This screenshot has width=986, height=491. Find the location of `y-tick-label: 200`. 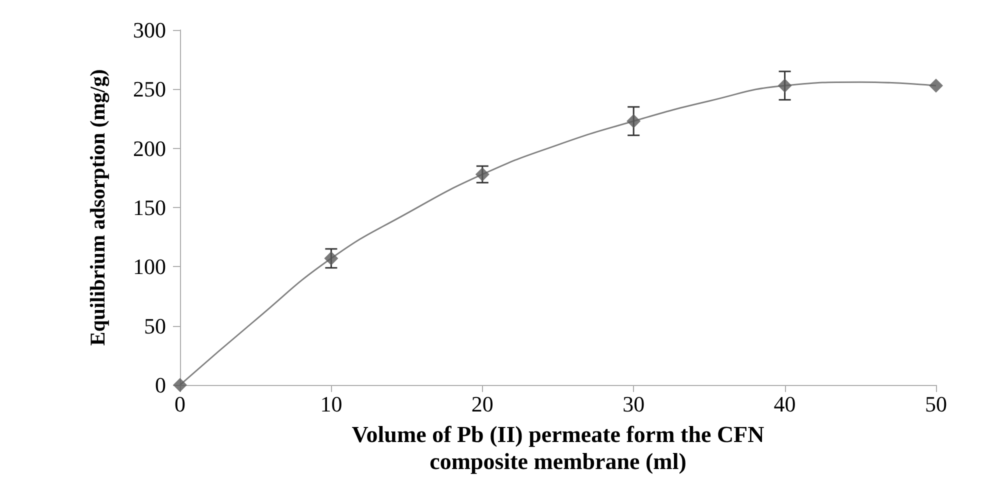

y-tick-label: 200 is located at coordinates (149, 148).